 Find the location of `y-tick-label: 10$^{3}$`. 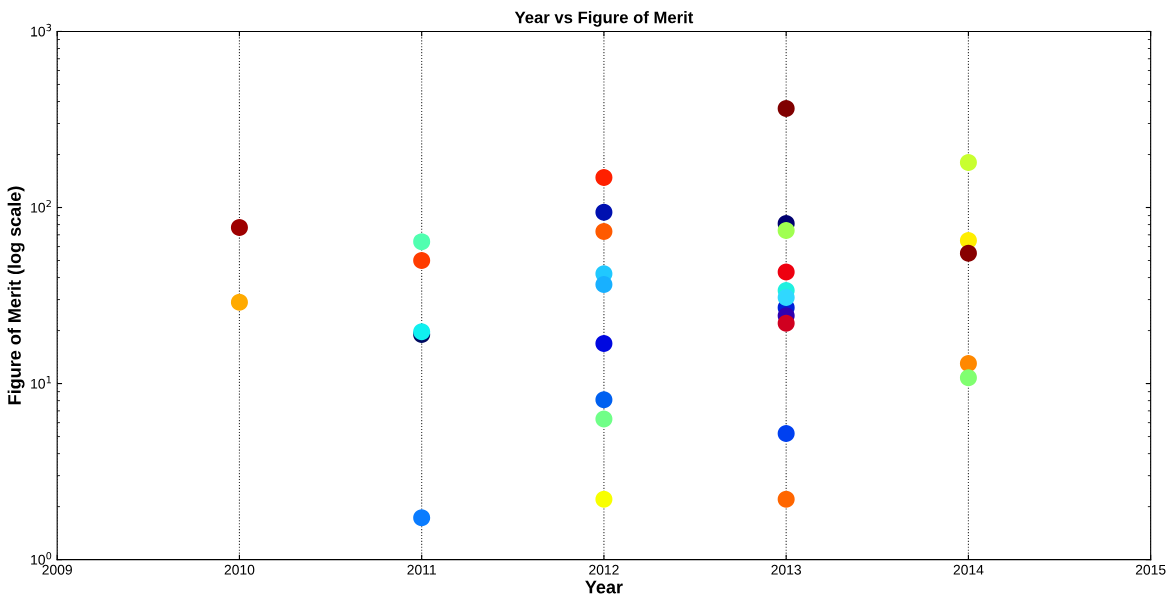

y-tick-label: 10$^{3}$ is located at coordinates (41, 30).